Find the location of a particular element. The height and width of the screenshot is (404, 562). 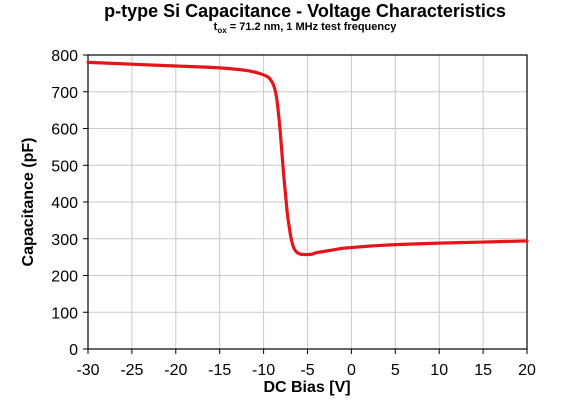

y-tick-label: 700 is located at coordinates (64, 93).